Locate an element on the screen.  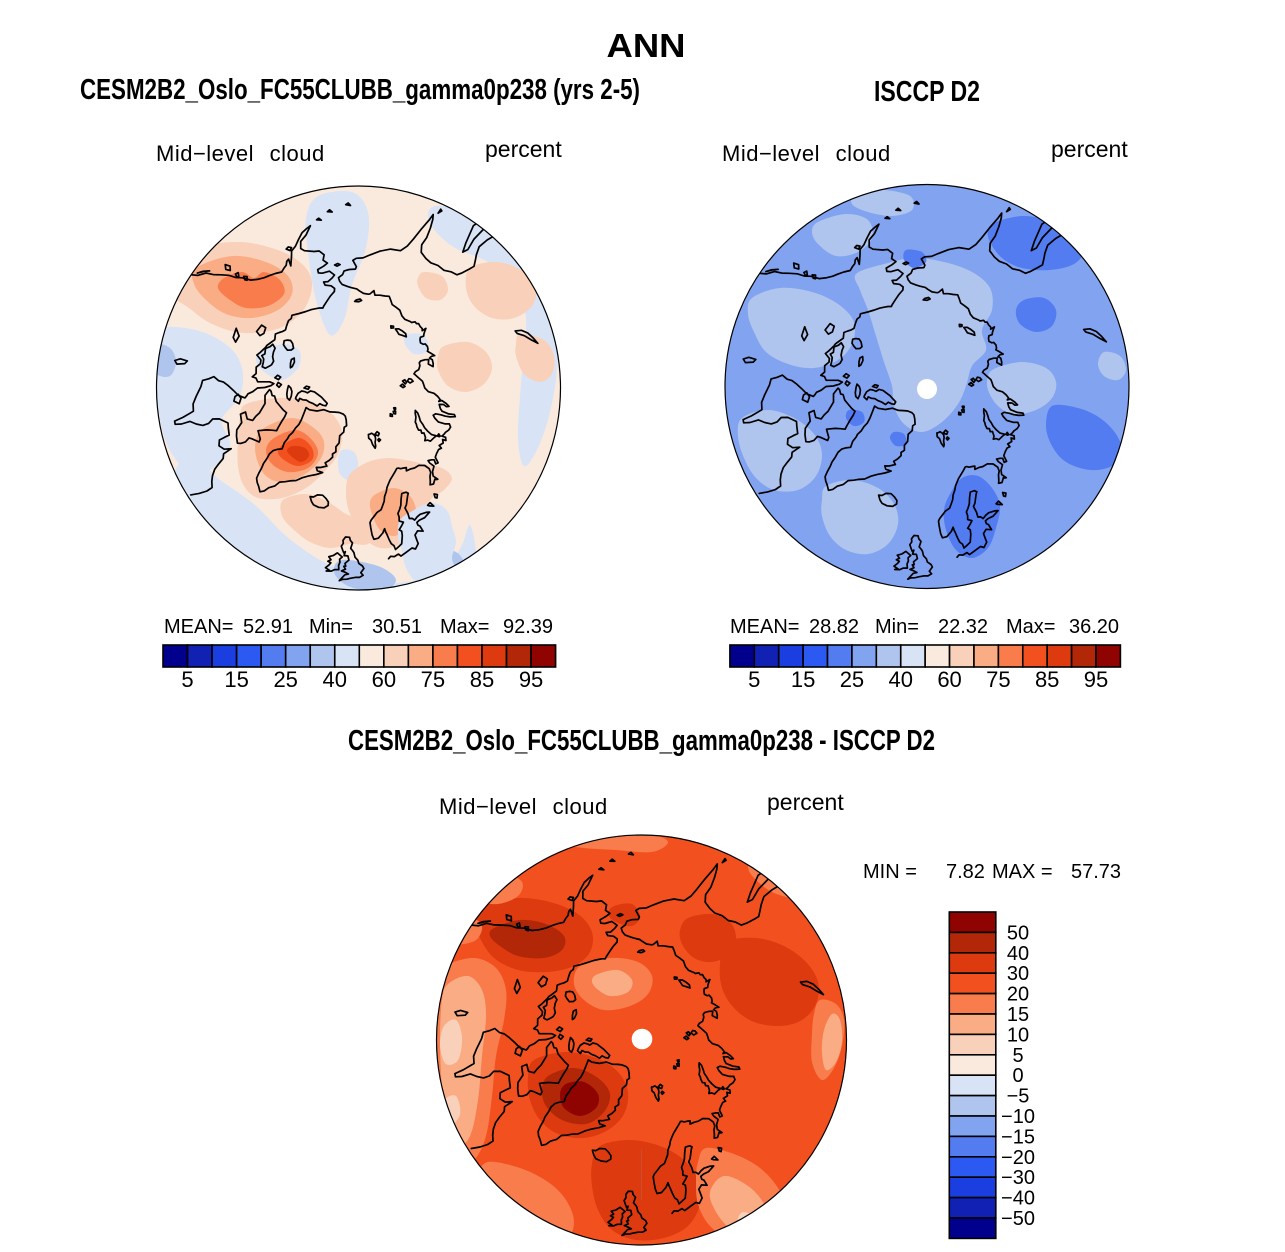
svg-text: 22.32 is located at coordinates (963, 627).